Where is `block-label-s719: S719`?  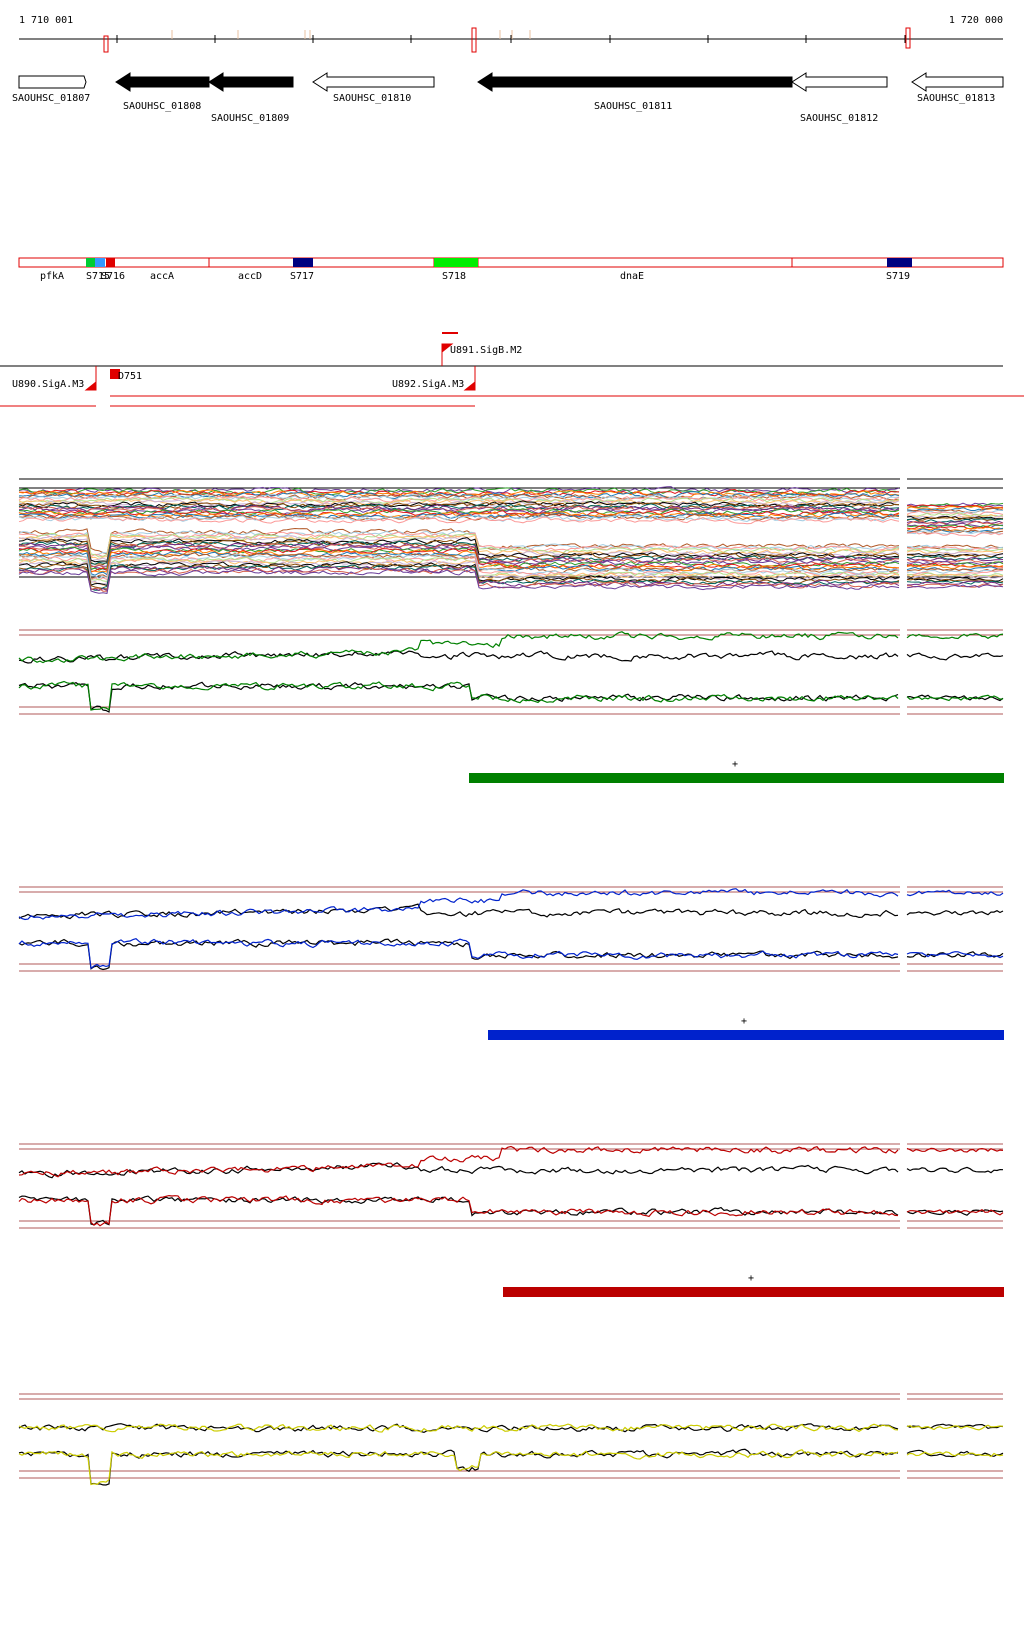 block-label-s719: S719 is located at coordinates (898, 276).